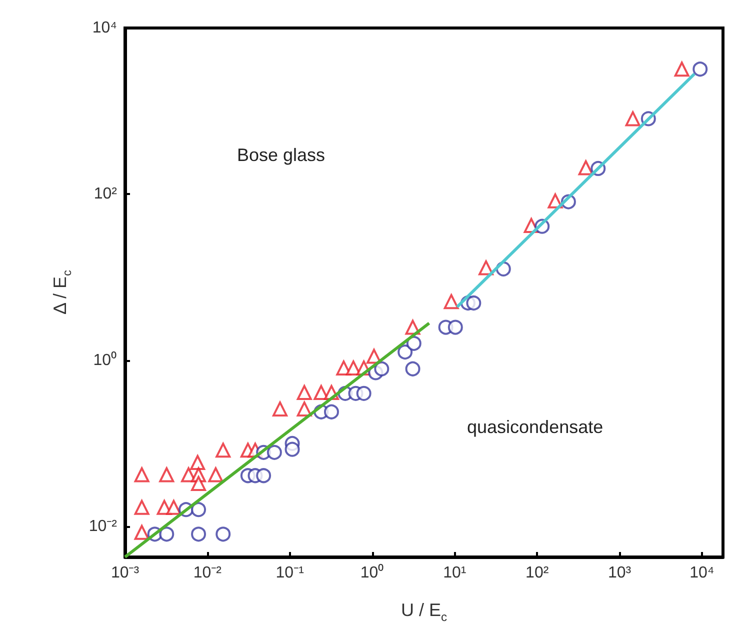 The width and height of the screenshot is (729, 641). What do you see at coordinates (125, 573) in the screenshot?
I see `x-tick-label: 10⁻³` at bounding box center [125, 573].